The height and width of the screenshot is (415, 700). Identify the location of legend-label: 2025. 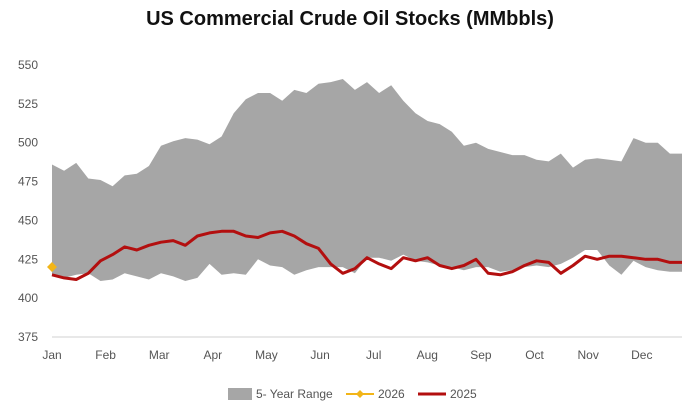
(463, 394).